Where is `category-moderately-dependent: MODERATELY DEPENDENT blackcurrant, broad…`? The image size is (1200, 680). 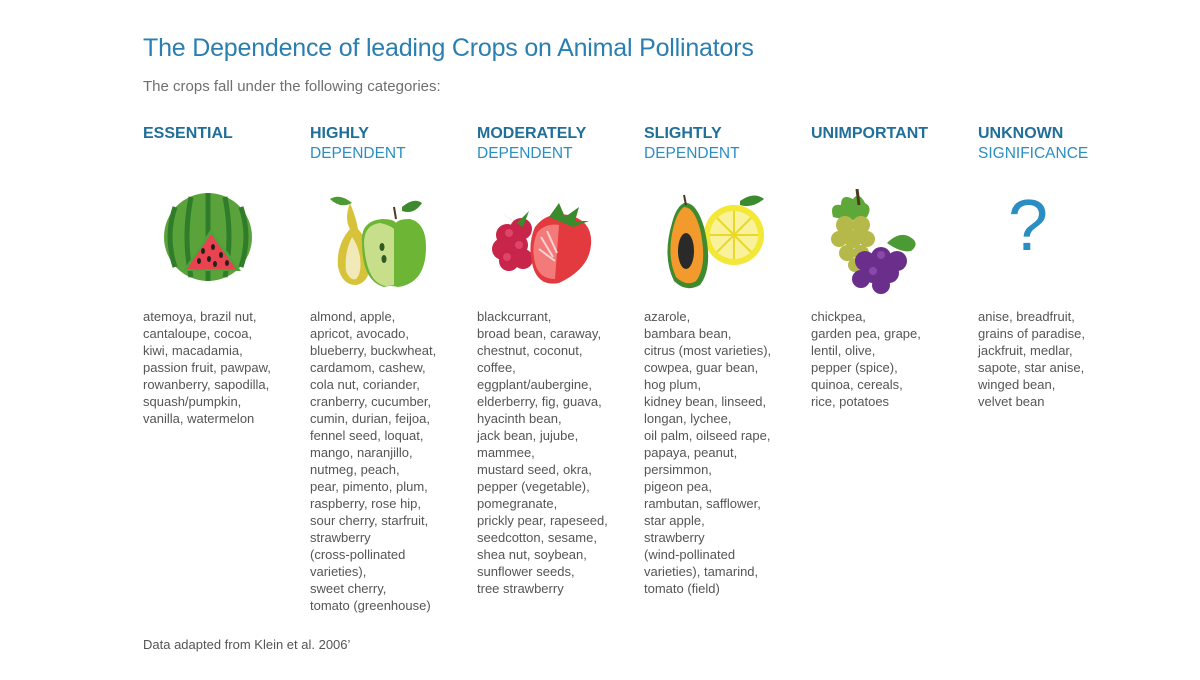
category-moderately-dependent: MODERATELY DEPENDENT blackcurrant, broad… is located at coordinates (557, 360).